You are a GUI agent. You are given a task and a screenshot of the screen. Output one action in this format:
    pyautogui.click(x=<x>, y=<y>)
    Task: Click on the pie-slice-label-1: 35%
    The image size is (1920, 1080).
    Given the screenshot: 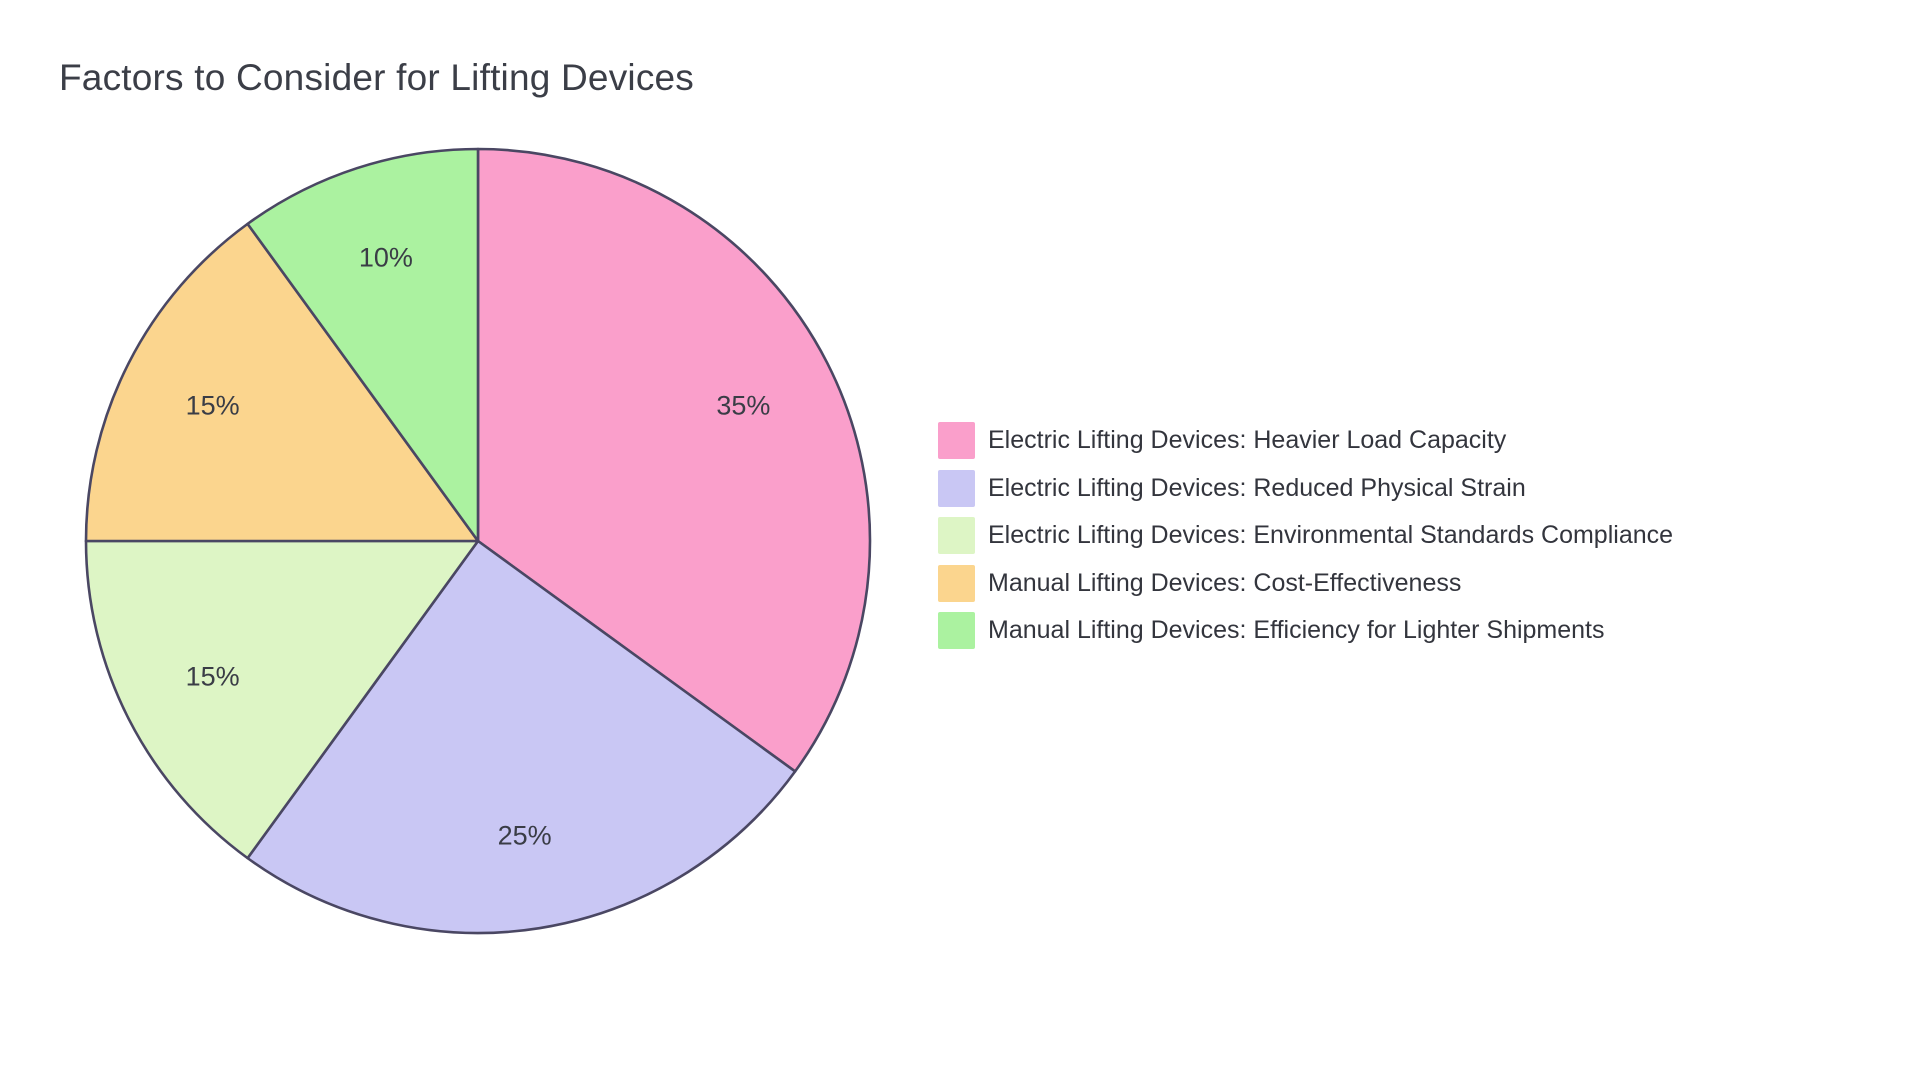 What is the action you would take?
    pyautogui.click(x=743, y=406)
    